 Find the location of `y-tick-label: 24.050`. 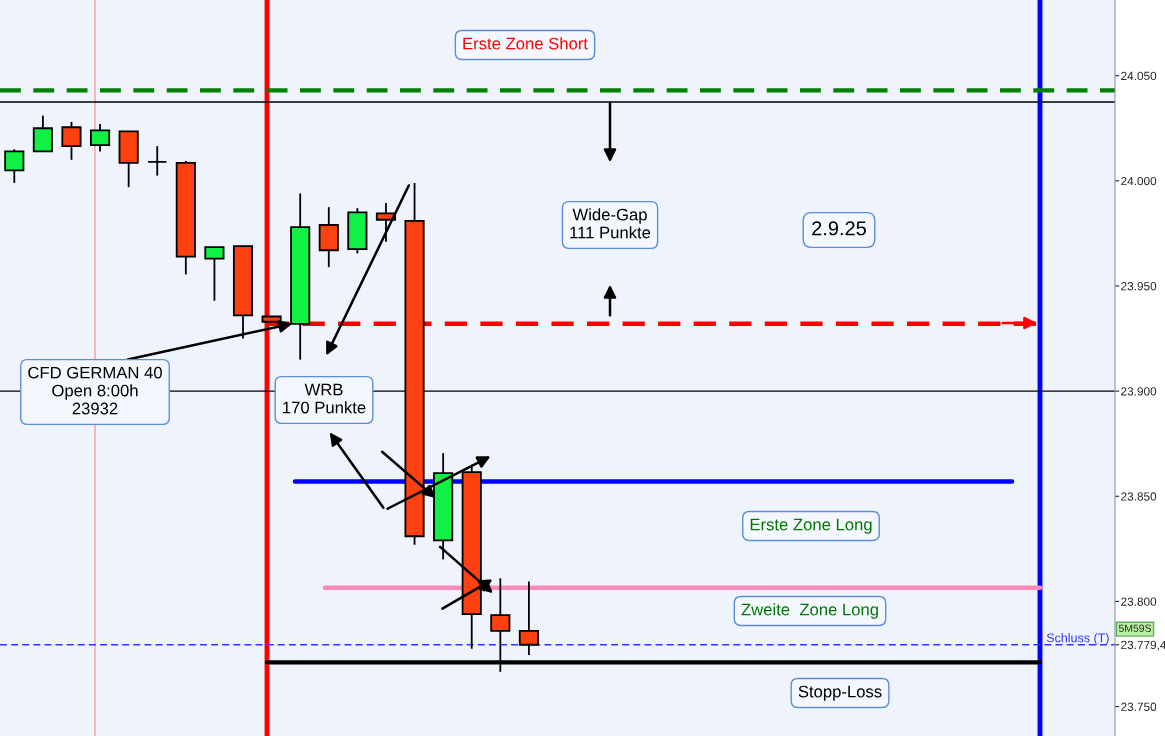

y-tick-label: 24.050 is located at coordinates (1139, 76).